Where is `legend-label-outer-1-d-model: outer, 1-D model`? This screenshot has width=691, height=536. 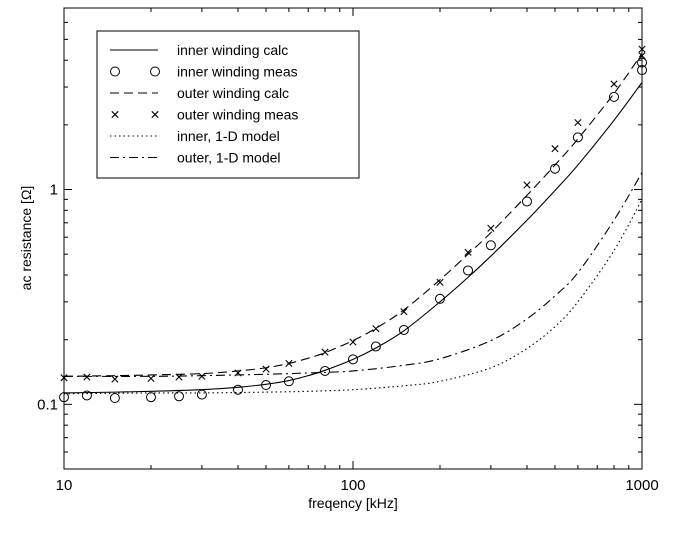 legend-label-outer-1-d-model: outer, 1-D model is located at coordinates (229, 158).